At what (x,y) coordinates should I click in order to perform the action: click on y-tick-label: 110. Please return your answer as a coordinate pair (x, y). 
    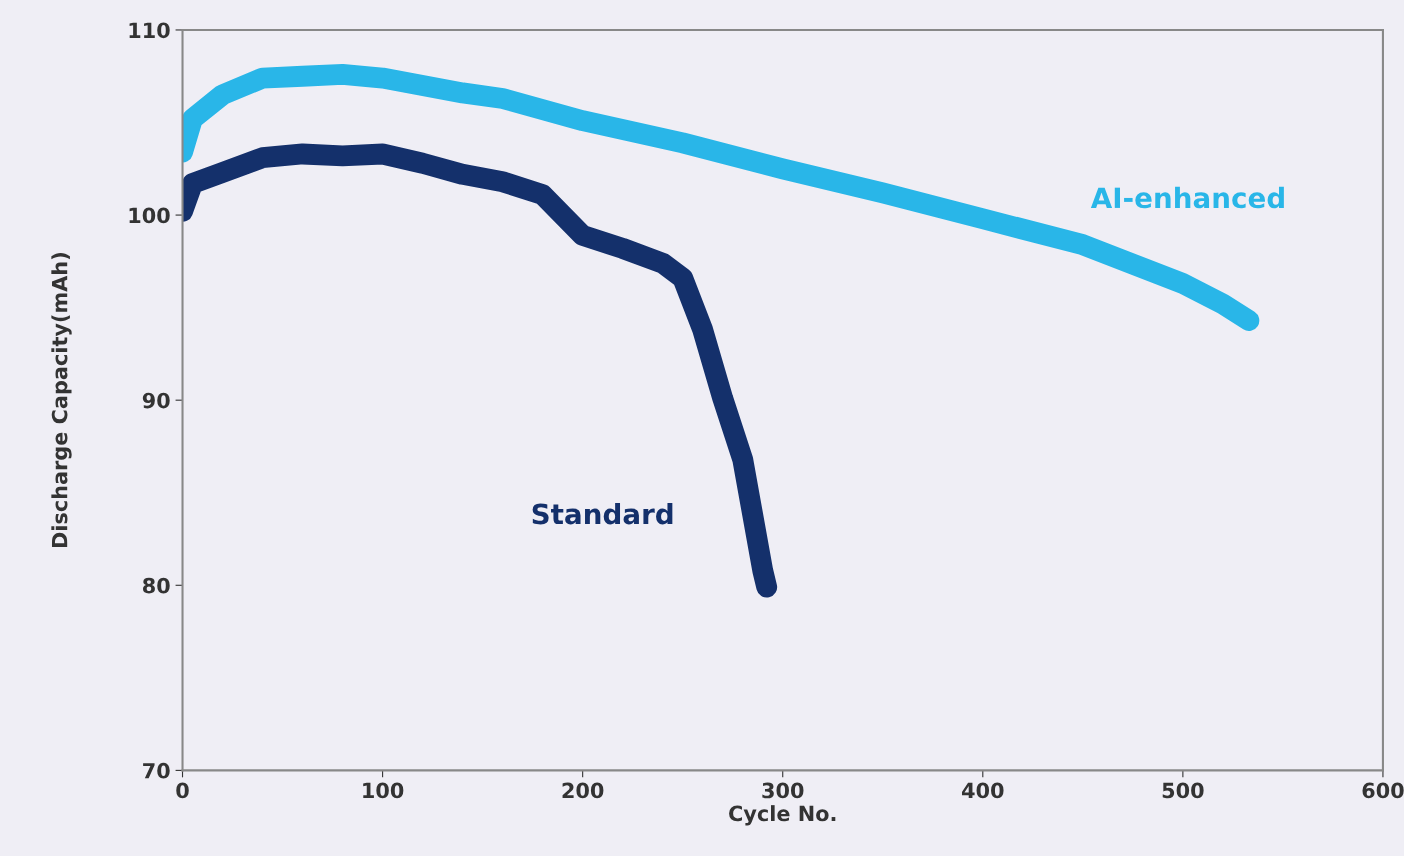
    Looking at the image, I should click on (149, 30).